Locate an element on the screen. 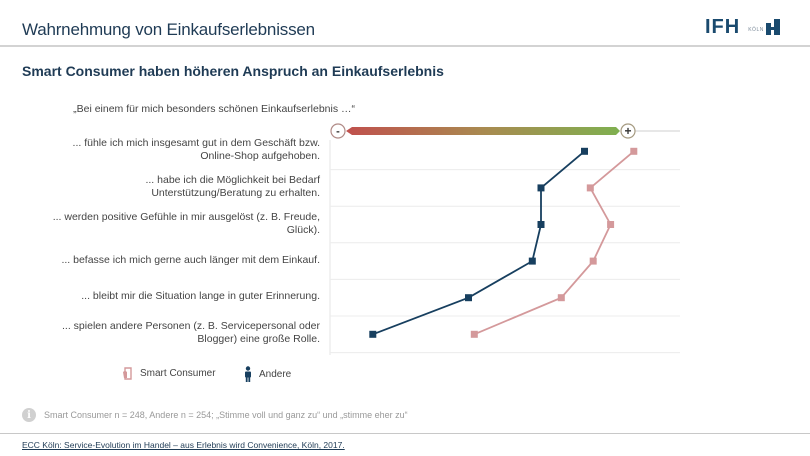 The height and width of the screenshot is (456, 810). series-smart-consumer is located at coordinates (554, 242).